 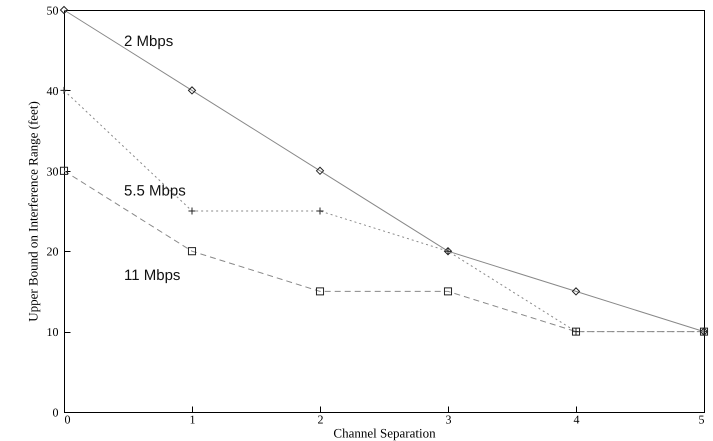 I want to click on y-tick-label: 30, so click(x=52, y=171).